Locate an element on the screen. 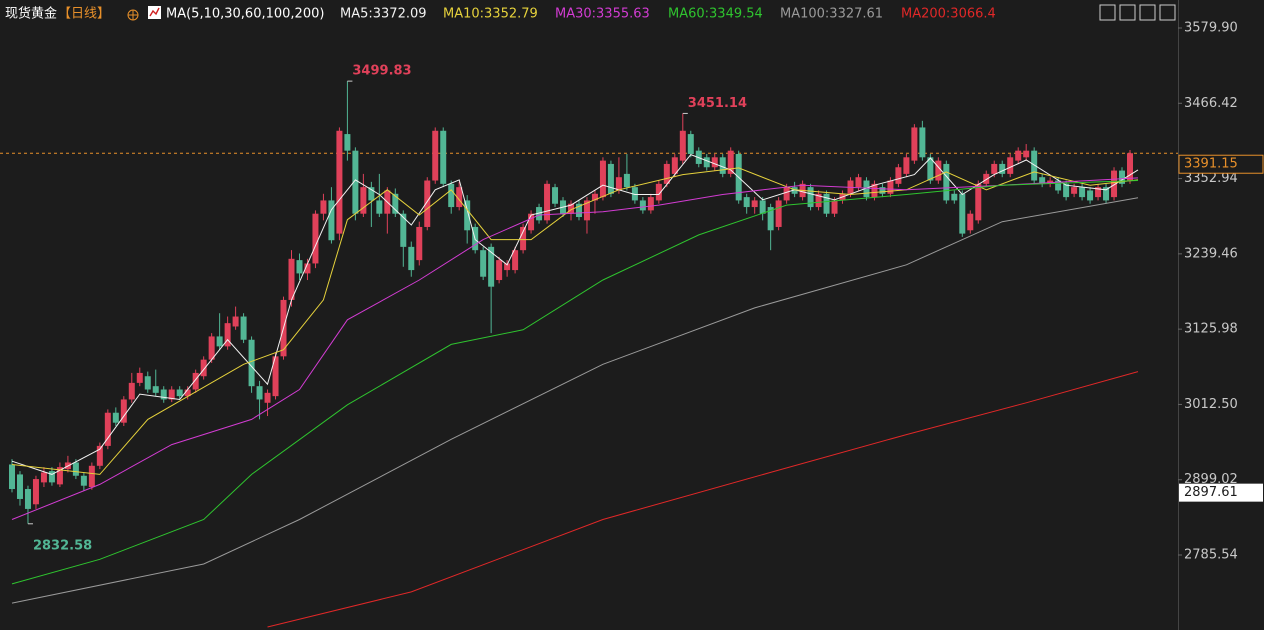  add-icon is located at coordinates (133, 15).